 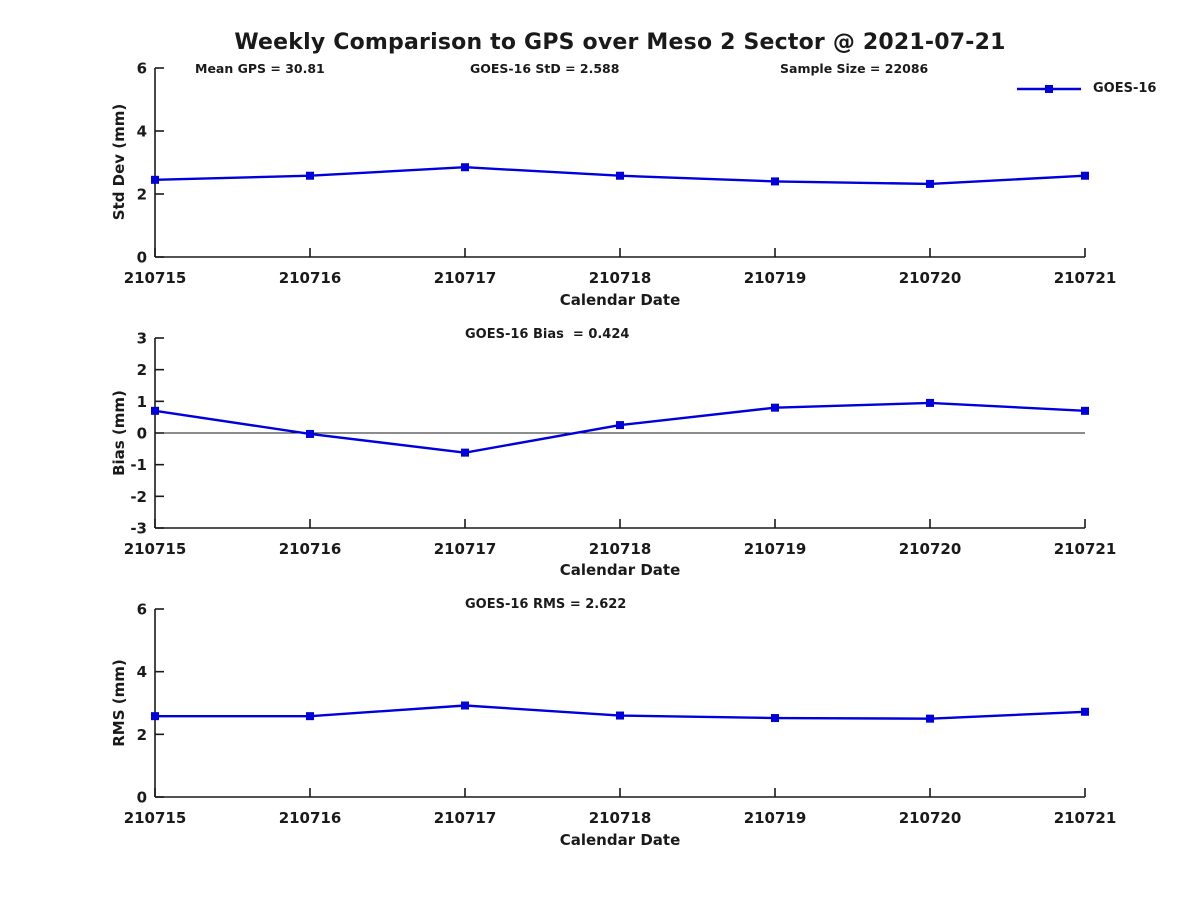 I want to click on subplot-title-bias: GOES-16 Bias = 0.424, so click(x=547, y=334).